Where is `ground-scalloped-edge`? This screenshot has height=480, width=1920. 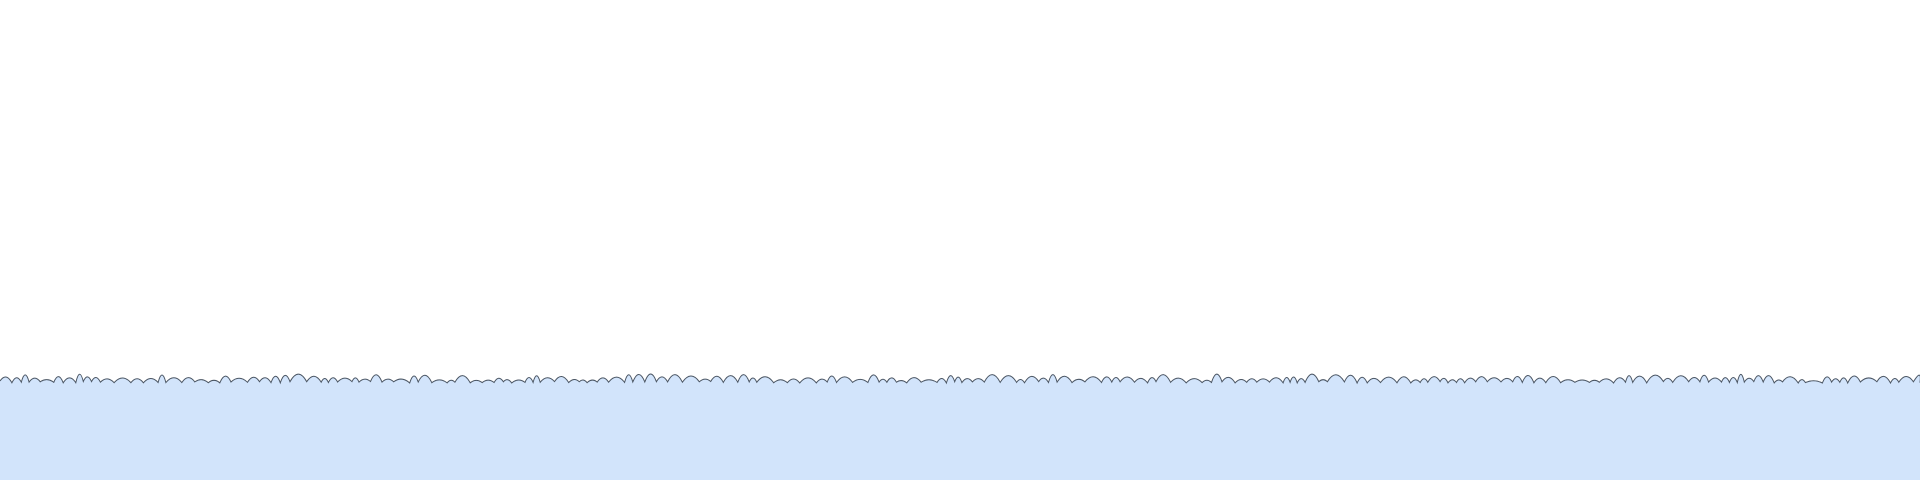
ground-scalloped-edge is located at coordinates (960, 379).